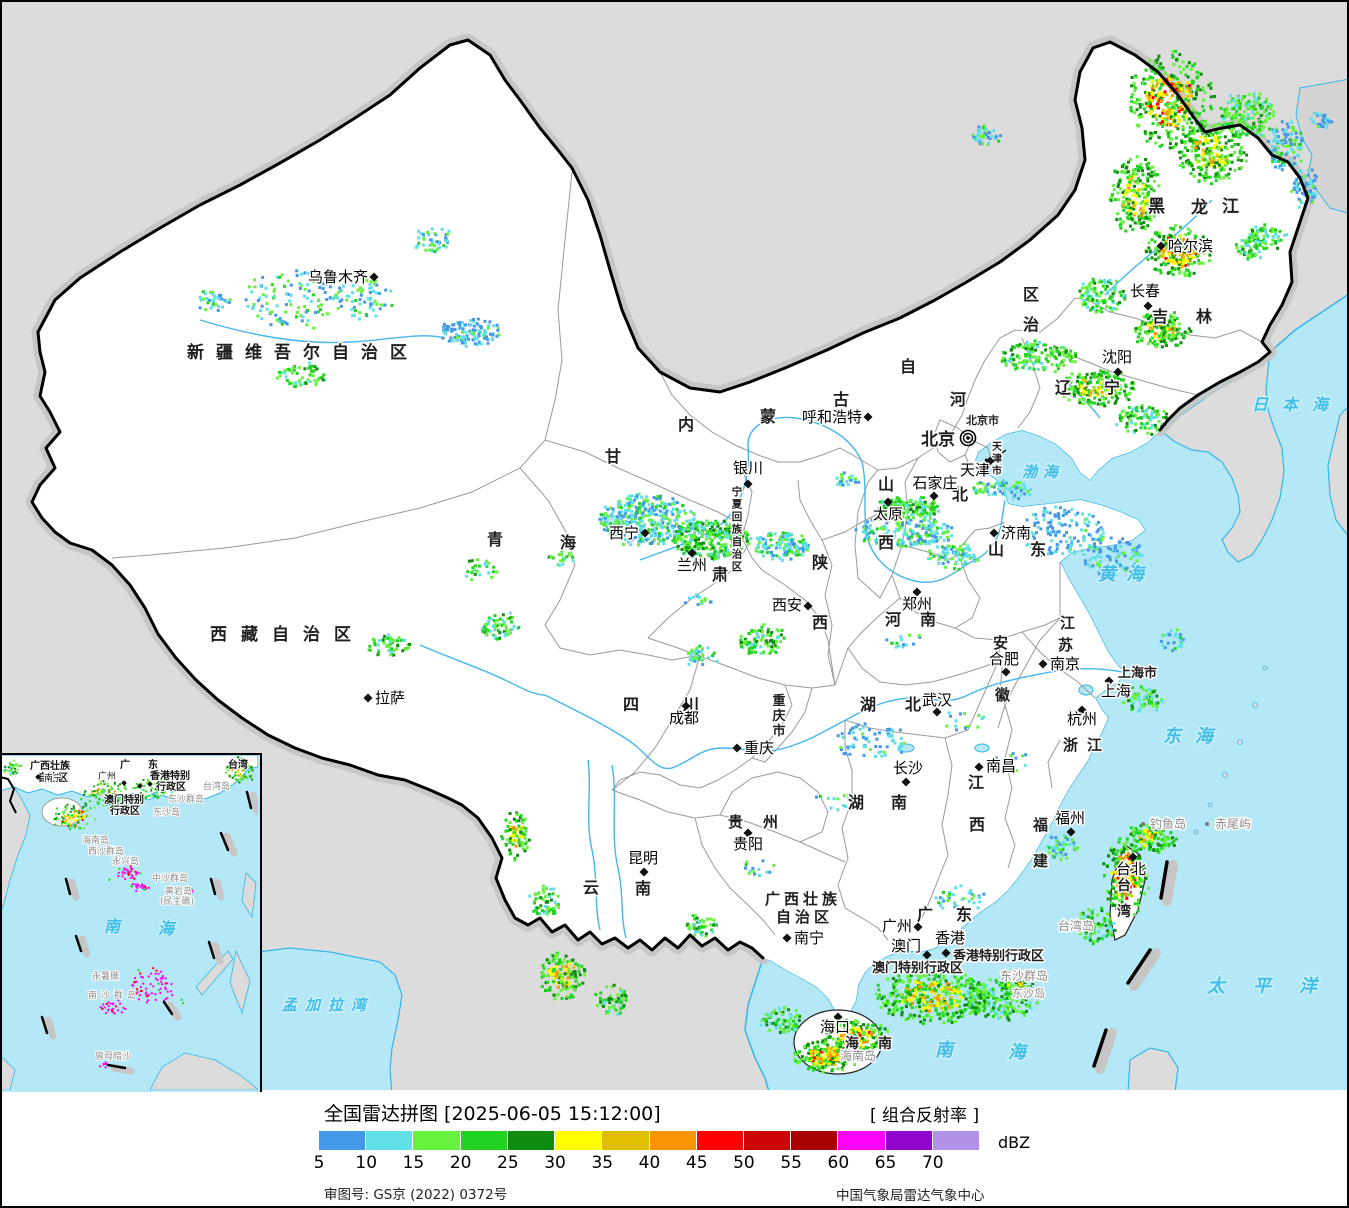 Image resolution: width=1349 pixels, height=1208 pixels. I want to click on map-label: 黄岩岛, so click(178, 891).